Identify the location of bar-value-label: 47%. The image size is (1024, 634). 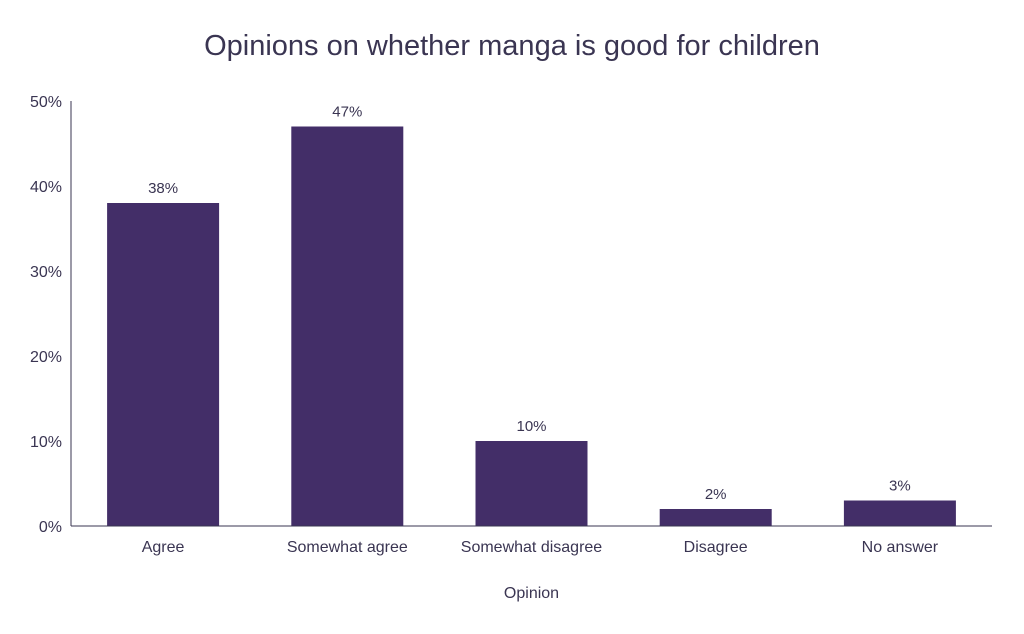
(347, 112).